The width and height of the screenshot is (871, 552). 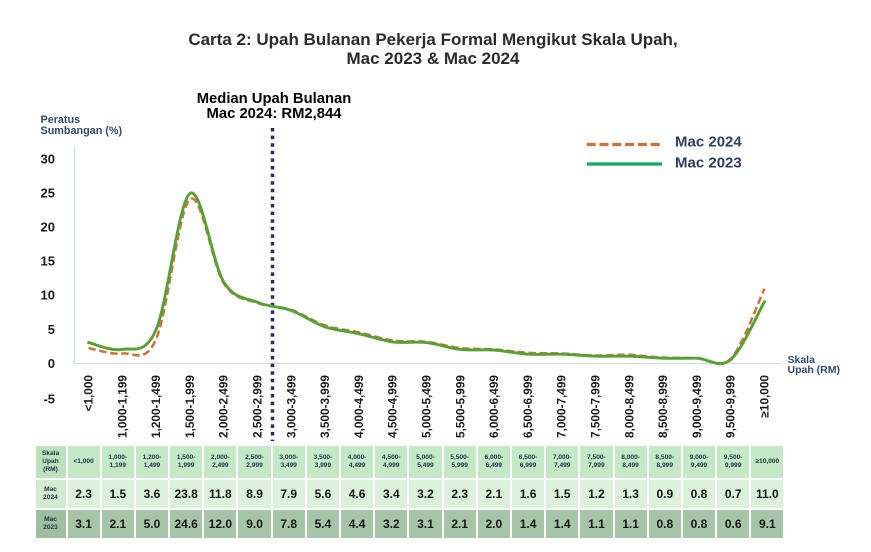 I want to click on svg-text: 5,000-5,499, so click(x=427, y=406).